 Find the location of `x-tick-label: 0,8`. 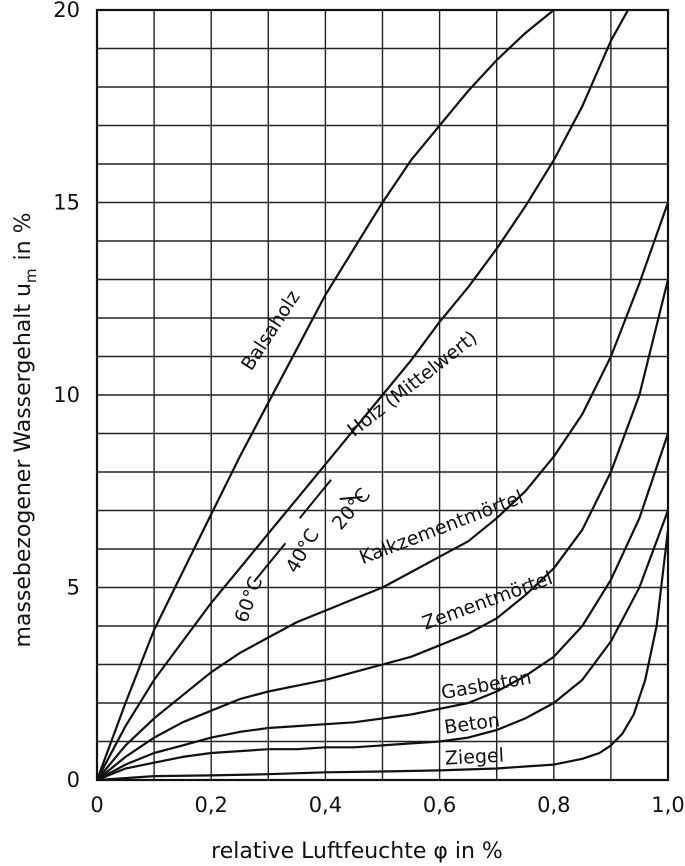

x-tick-label: 0,8 is located at coordinates (553, 805).